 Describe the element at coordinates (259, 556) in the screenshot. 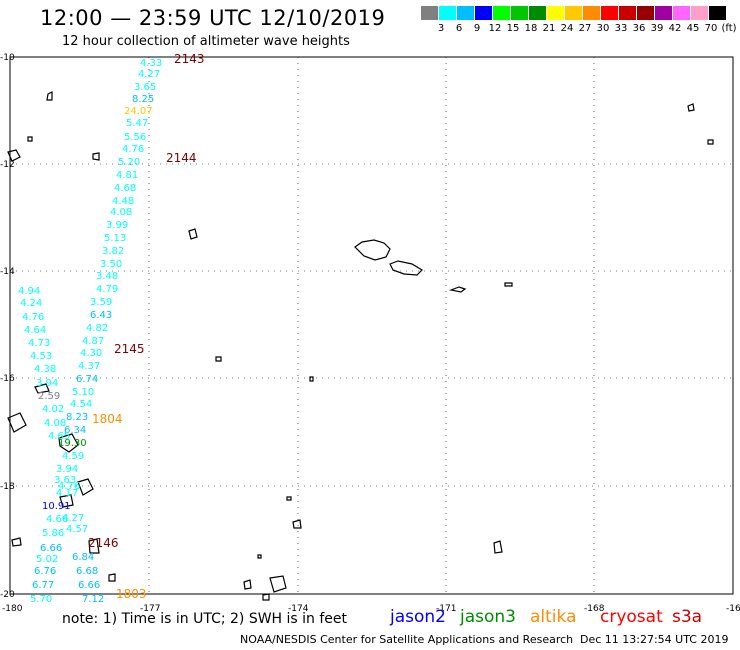

I see `island-dot-f` at that location.